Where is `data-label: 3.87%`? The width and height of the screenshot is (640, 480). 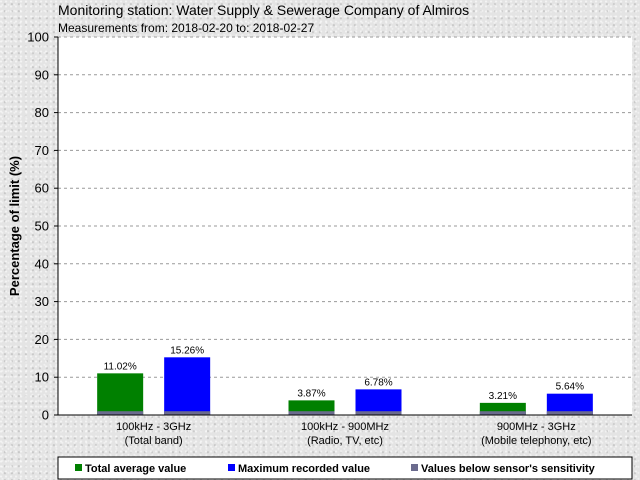 data-label: 3.87% is located at coordinates (311, 393).